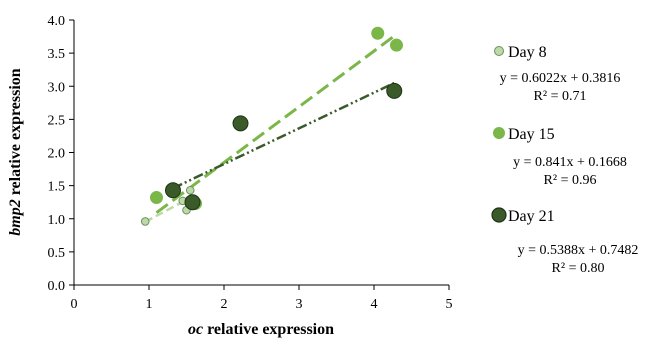 This screenshot has width=654, height=340. What do you see at coordinates (531, 216) in the screenshot?
I see `legend-label-day-21: Day 21` at bounding box center [531, 216].